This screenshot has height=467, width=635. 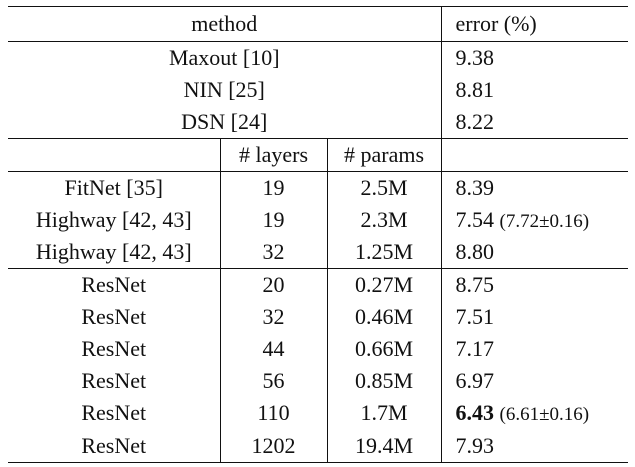 What do you see at coordinates (475, 445) in the screenshot?
I see `error-value: 7.93` at bounding box center [475, 445].